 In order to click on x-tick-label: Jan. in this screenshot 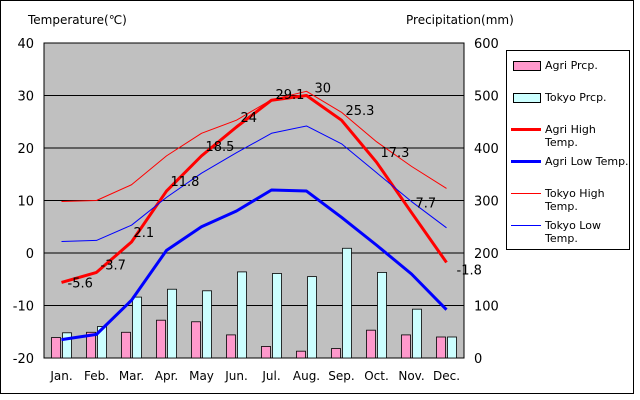, I will do `click(60, 376)`.